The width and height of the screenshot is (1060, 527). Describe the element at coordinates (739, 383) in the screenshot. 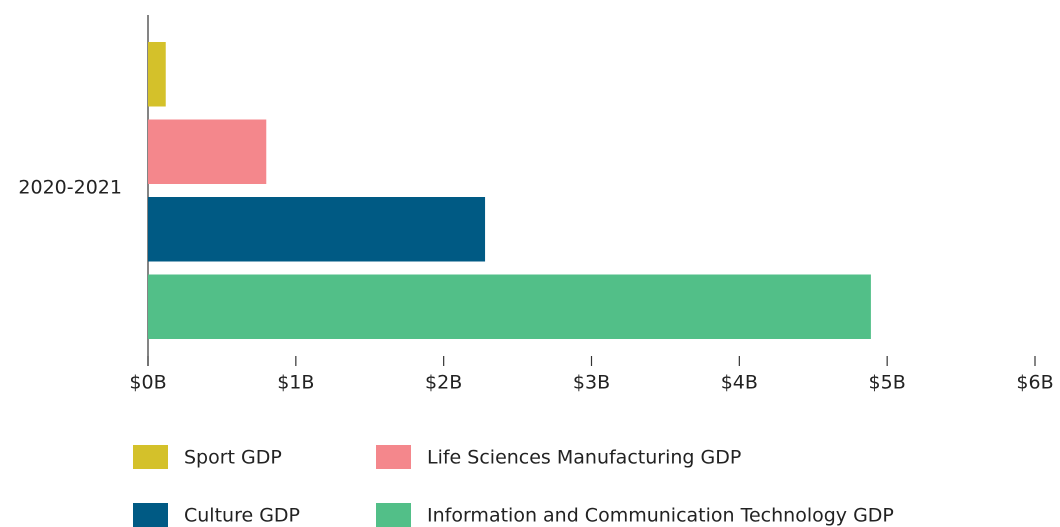

I see `x-tick-label: $4B` at that location.